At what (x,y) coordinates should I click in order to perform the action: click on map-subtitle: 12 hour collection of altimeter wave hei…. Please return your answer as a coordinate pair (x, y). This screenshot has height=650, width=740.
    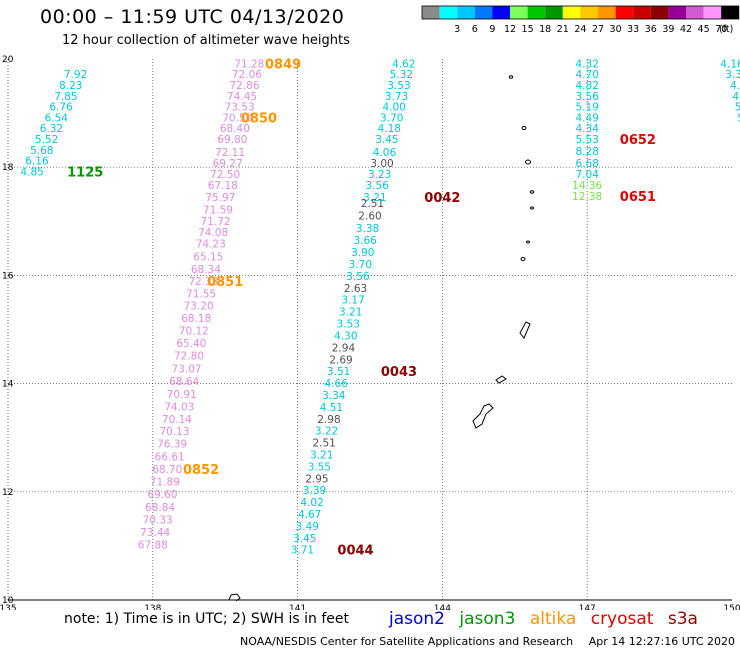
    Looking at the image, I should click on (206, 40).